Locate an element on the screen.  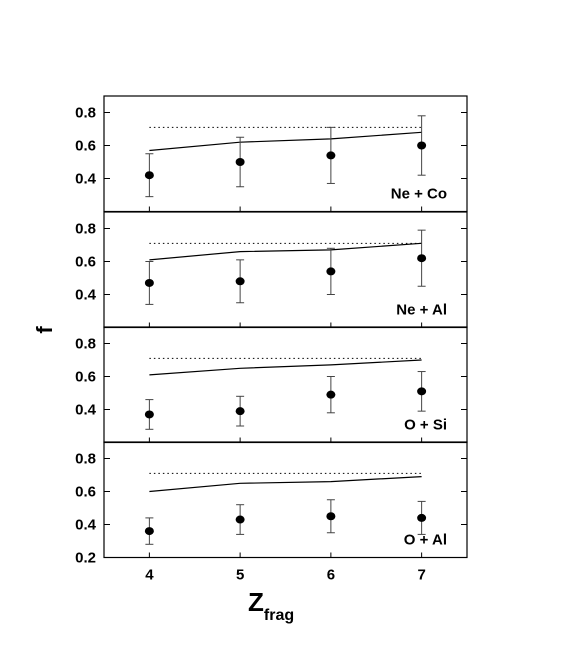
x-axis: 4 5 6 7 is located at coordinates (285, 575).